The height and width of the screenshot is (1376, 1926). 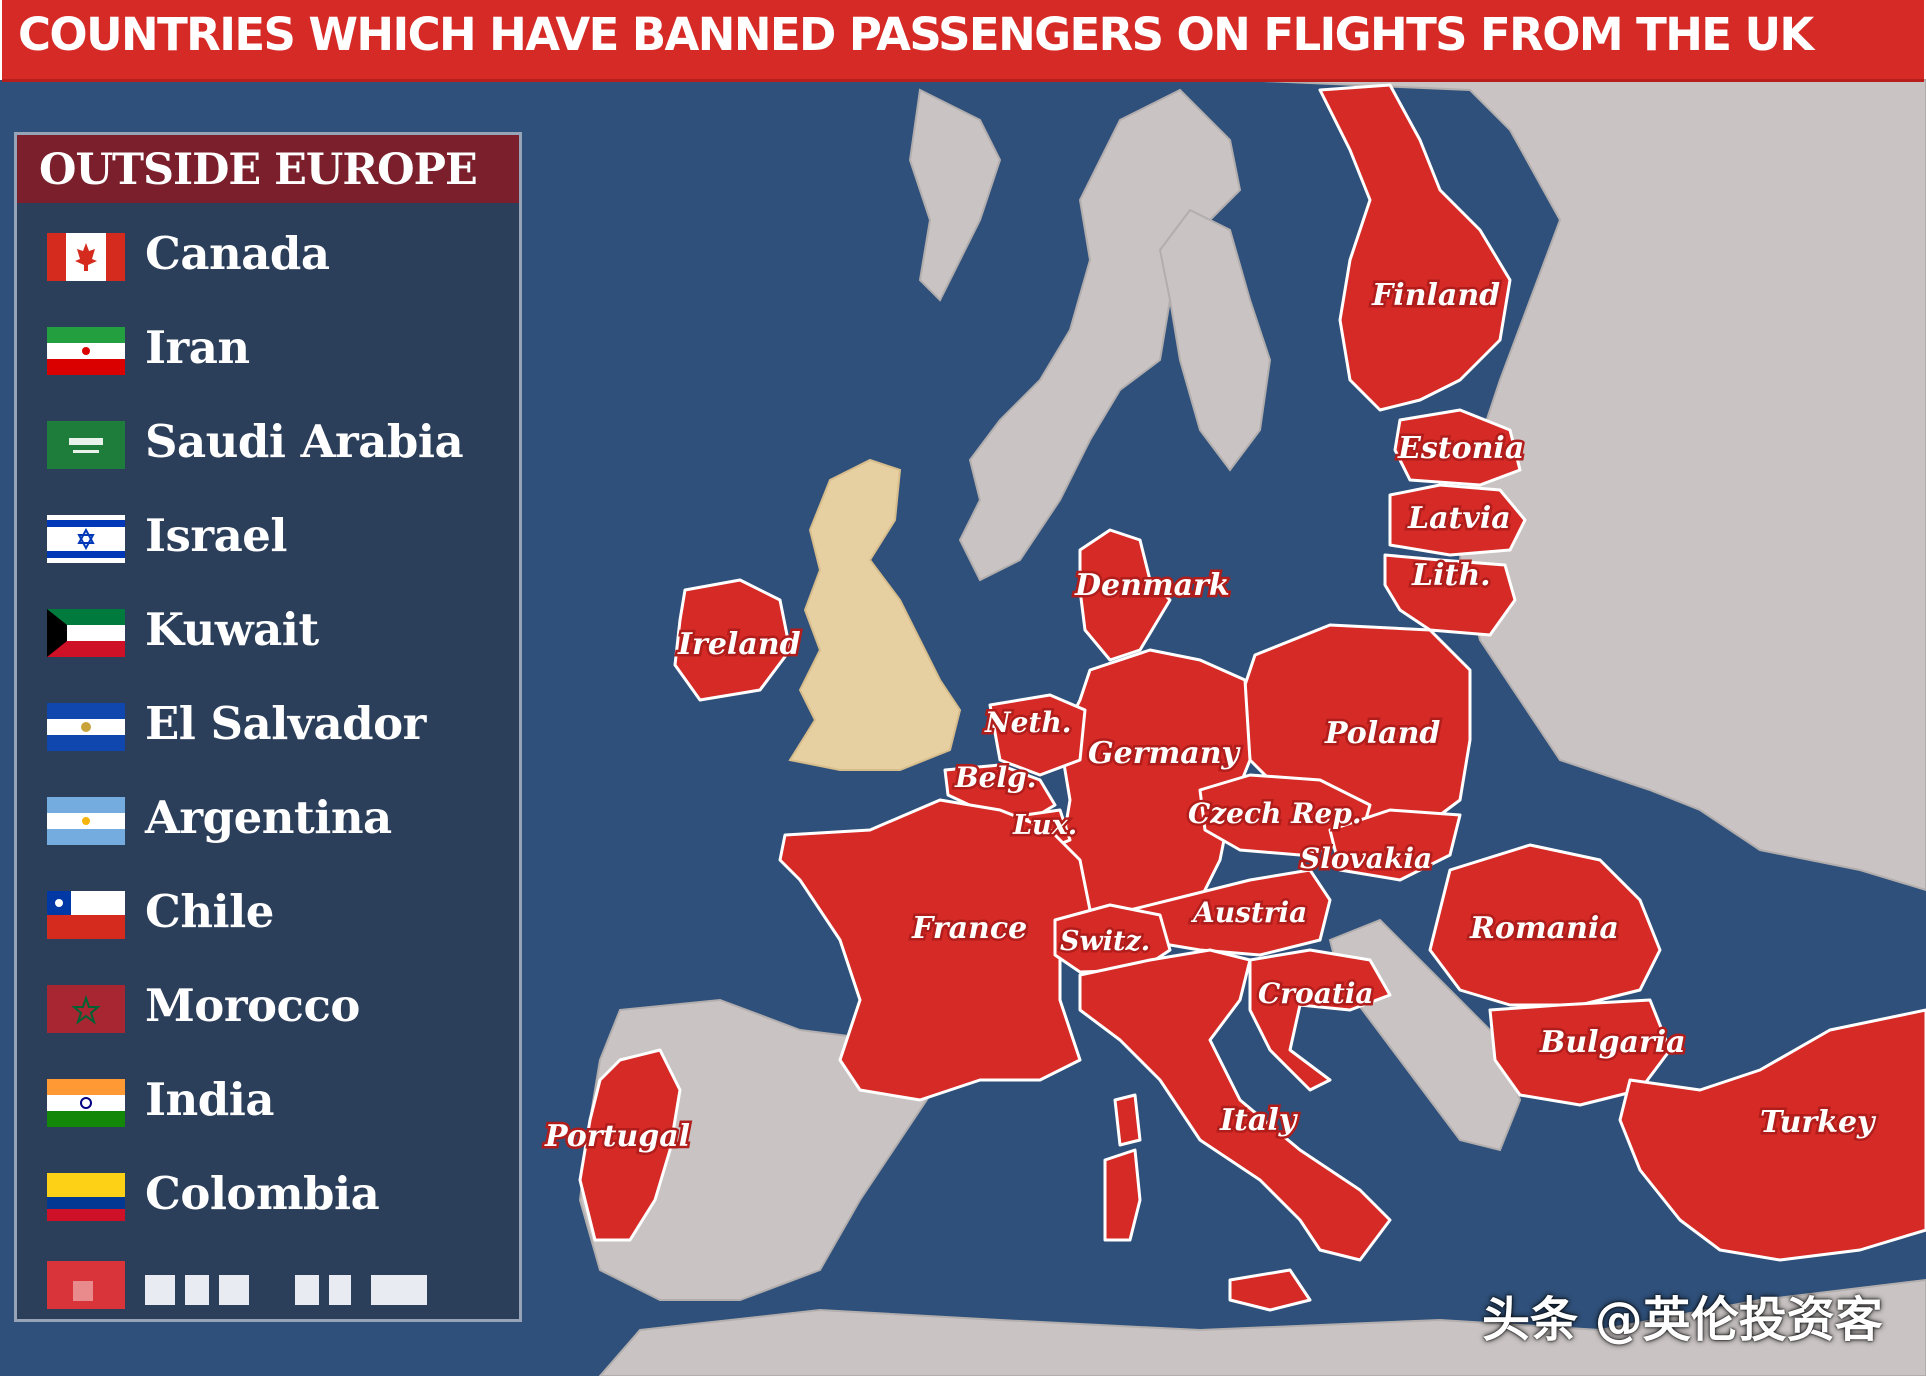 I want to click on denmark-shape, so click(x=1125, y=595).